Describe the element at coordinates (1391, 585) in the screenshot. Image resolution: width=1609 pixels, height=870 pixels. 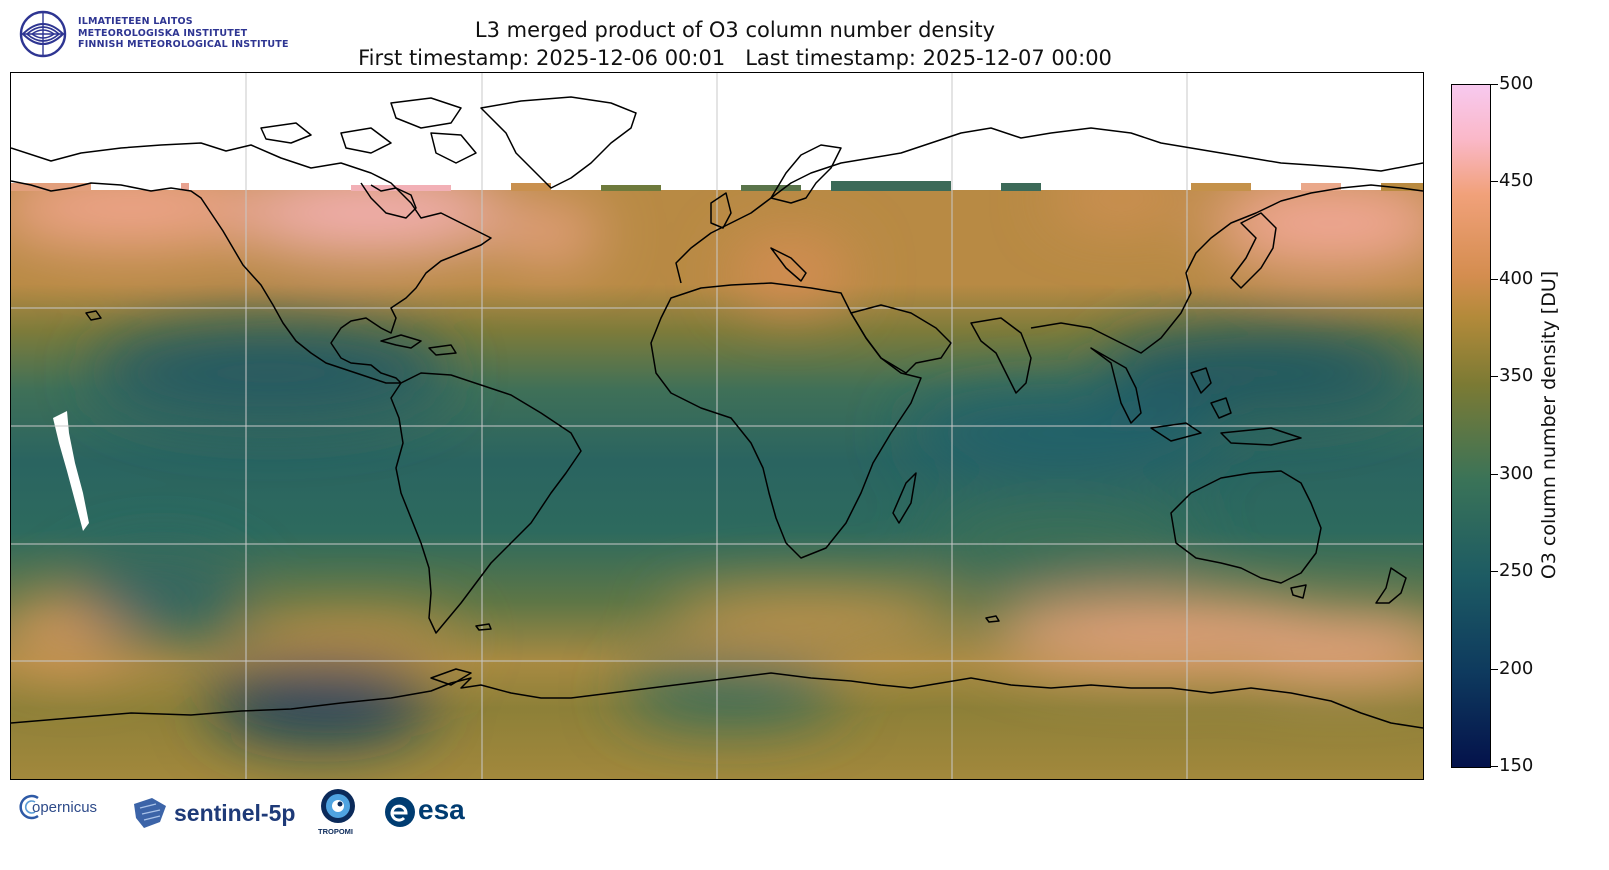
I see `coast-new-zealand` at that location.